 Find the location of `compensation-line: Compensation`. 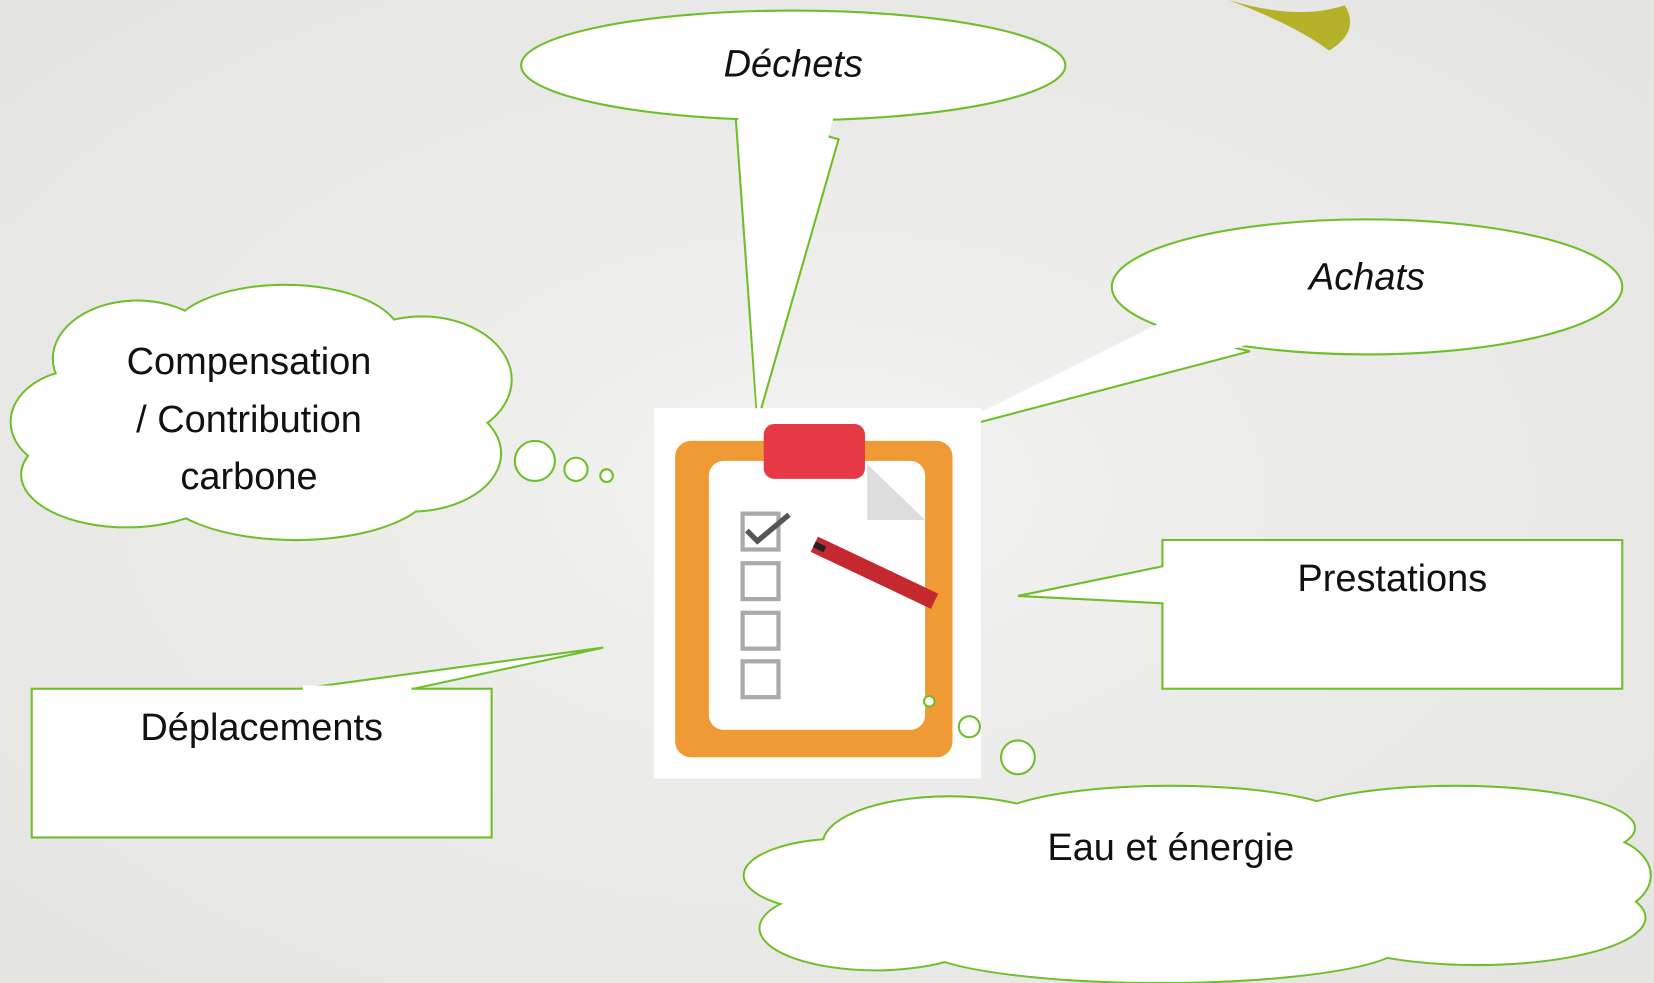

compensation-line: Compensation is located at coordinates (249, 362).